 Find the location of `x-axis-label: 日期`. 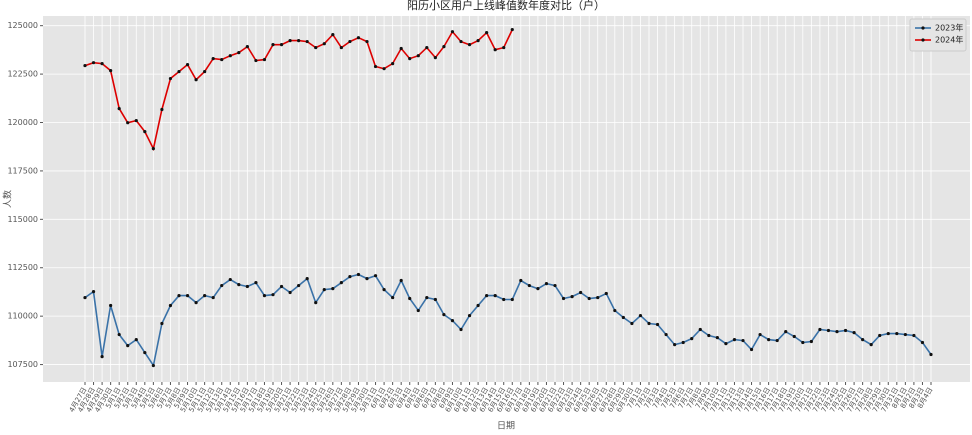

x-axis-label: 日期 is located at coordinates (506, 426).